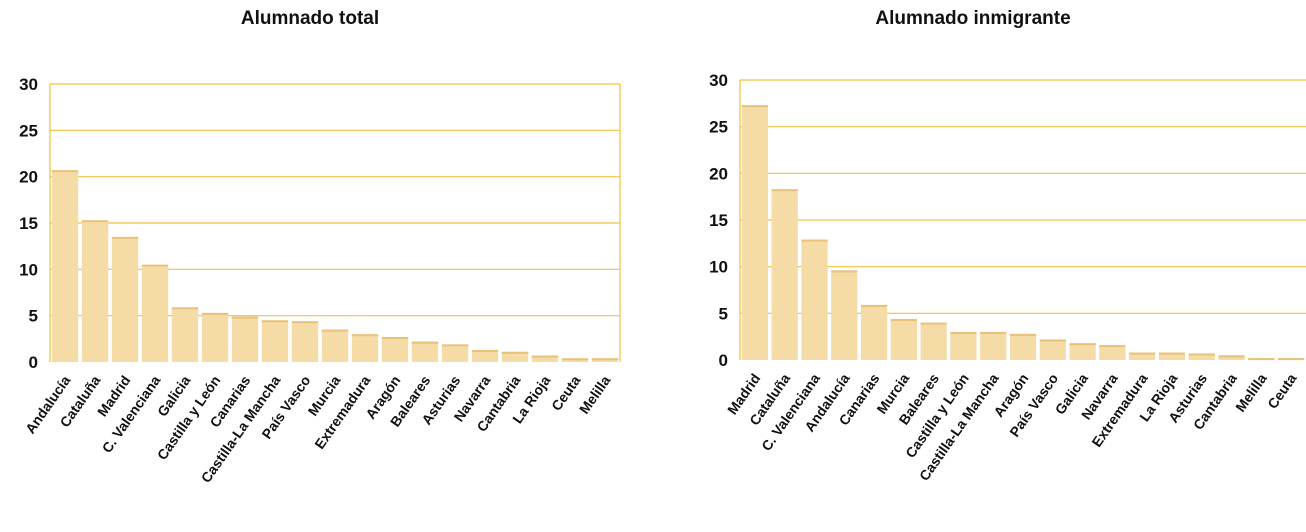  What do you see at coordinates (310, 18) in the screenshot?
I see `chart-title: Alumnado total` at bounding box center [310, 18].